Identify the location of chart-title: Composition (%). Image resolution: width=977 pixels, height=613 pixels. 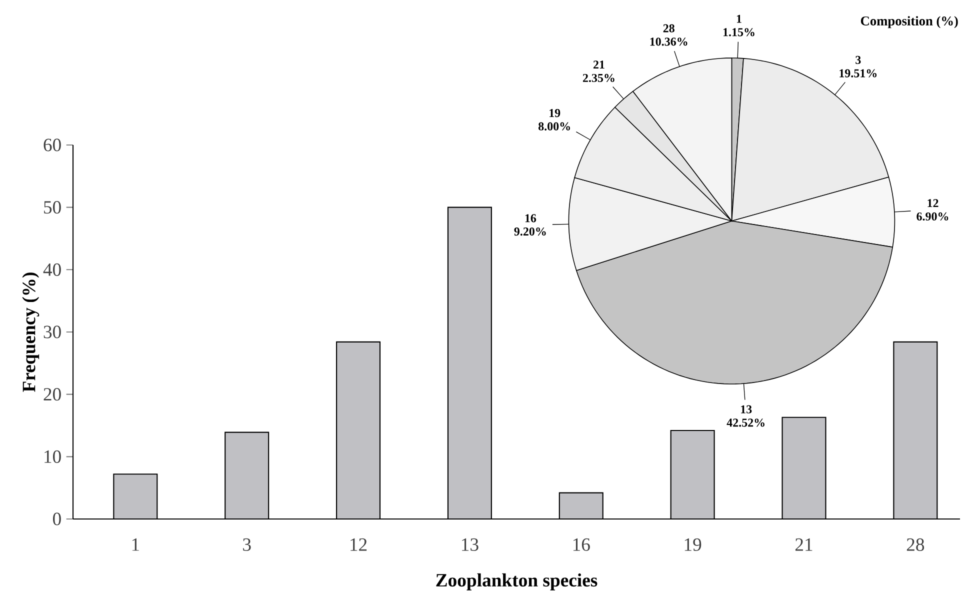
(909, 22).